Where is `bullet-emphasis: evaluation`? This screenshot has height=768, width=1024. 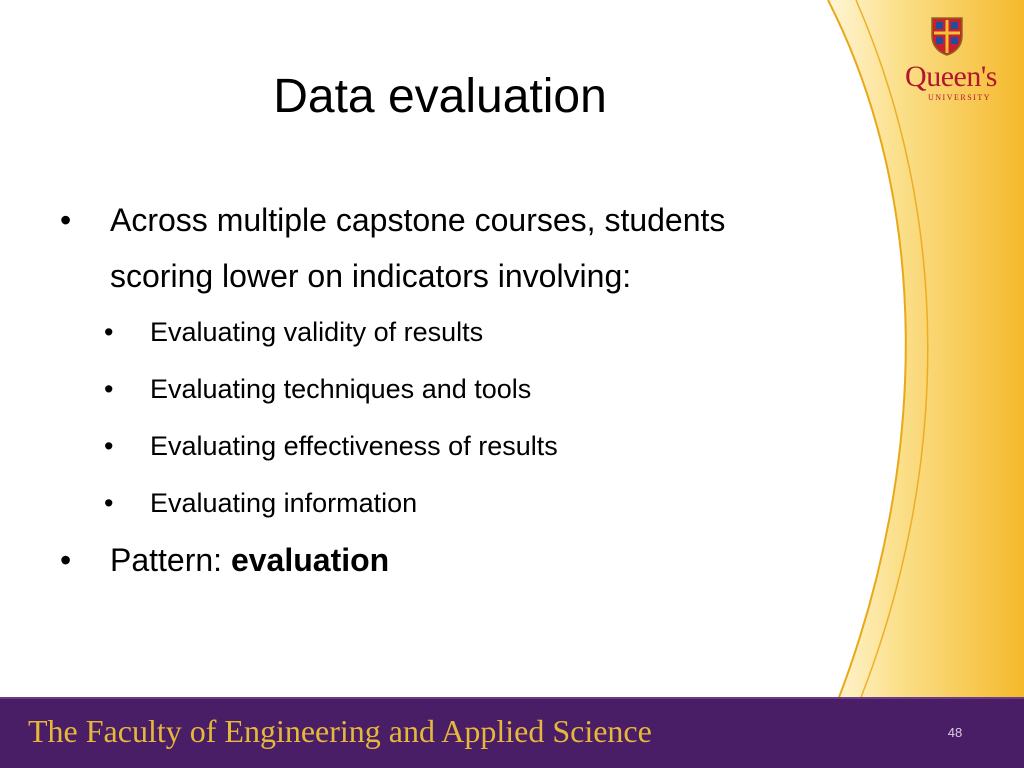 bullet-emphasis: evaluation is located at coordinates (310, 560).